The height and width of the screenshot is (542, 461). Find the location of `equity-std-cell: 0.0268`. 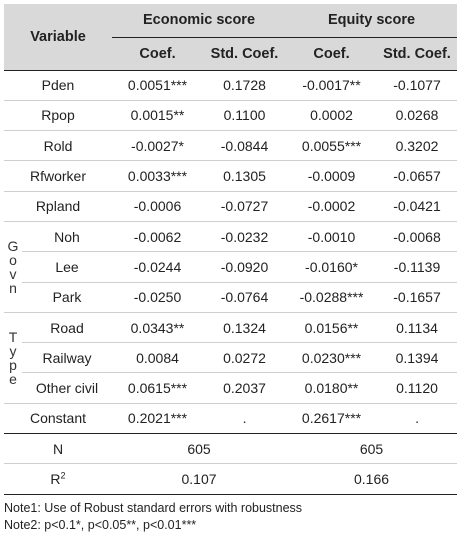

equity-std-cell: 0.0268 is located at coordinates (417, 116).